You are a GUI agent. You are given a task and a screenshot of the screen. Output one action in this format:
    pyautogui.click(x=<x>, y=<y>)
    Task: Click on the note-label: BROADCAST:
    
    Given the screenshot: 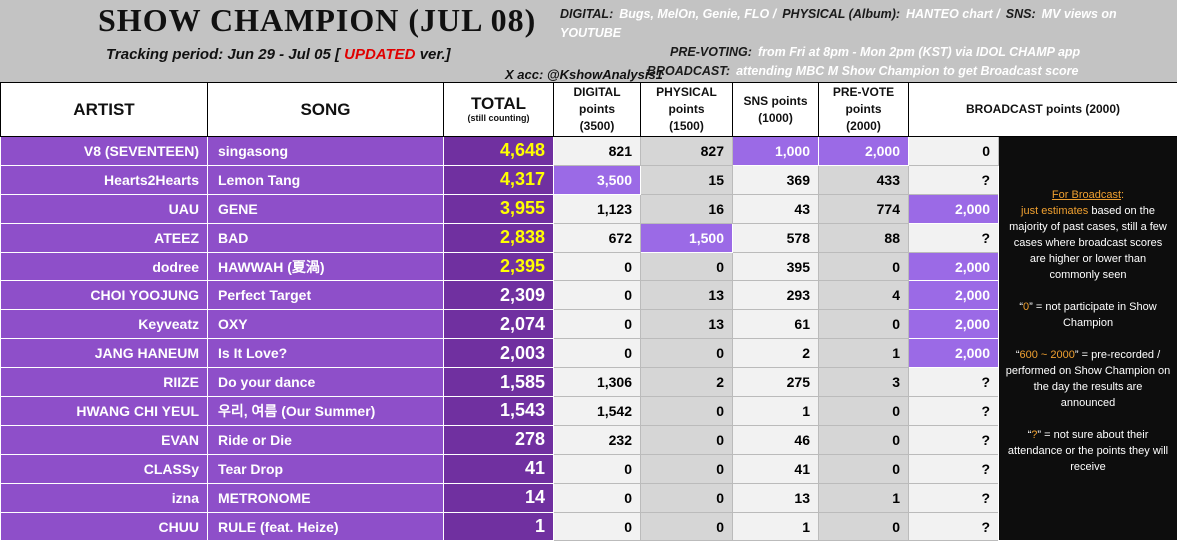 What is the action you would take?
    pyautogui.click(x=689, y=71)
    